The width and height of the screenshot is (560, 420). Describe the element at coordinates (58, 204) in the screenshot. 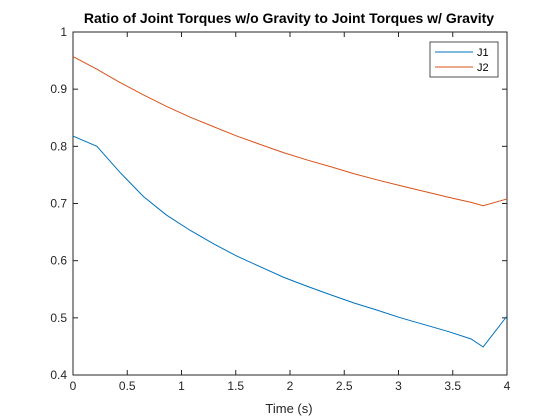

I see `y-tick-label: 0.7` at that location.